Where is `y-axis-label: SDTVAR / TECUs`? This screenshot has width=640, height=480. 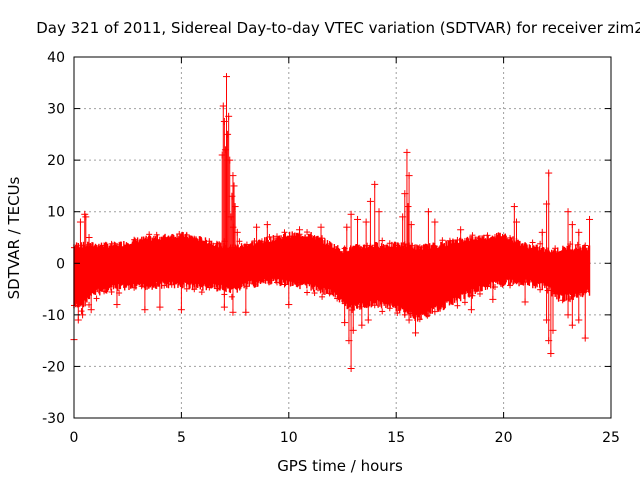
y-axis-label: SDTVAR / TECUs is located at coordinates (14, 237).